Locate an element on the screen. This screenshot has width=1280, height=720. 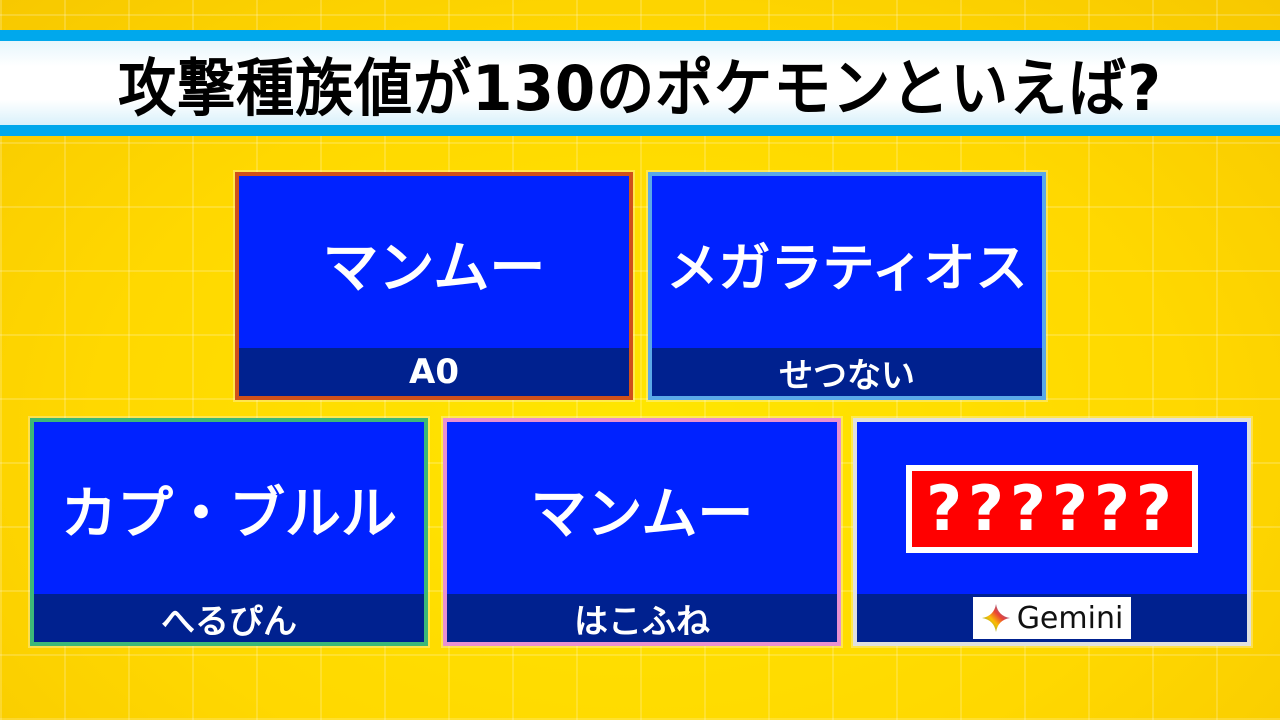
player-name: せつない is located at coordinates (847, 372).